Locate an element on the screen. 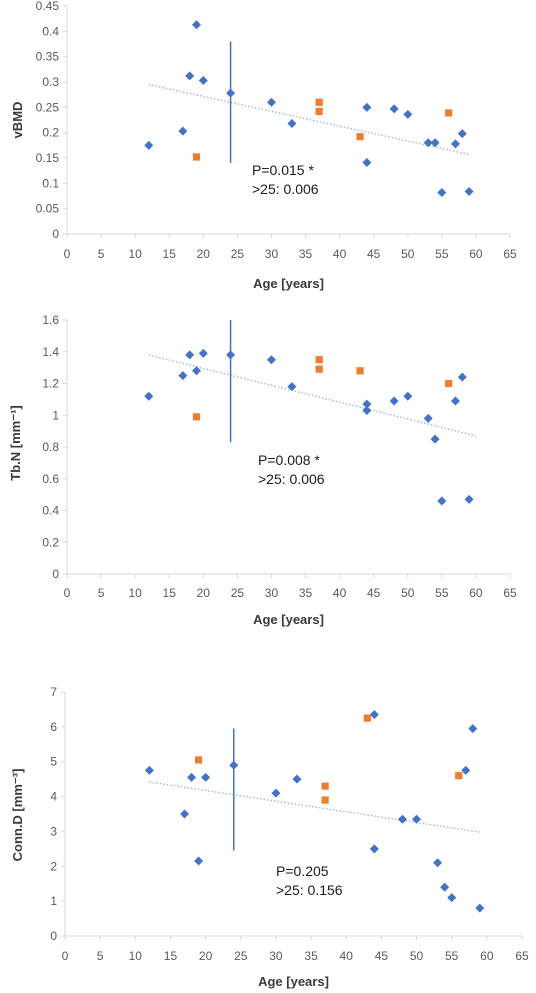  y-axis-label: vBMD is located at coordinates (17, 120).